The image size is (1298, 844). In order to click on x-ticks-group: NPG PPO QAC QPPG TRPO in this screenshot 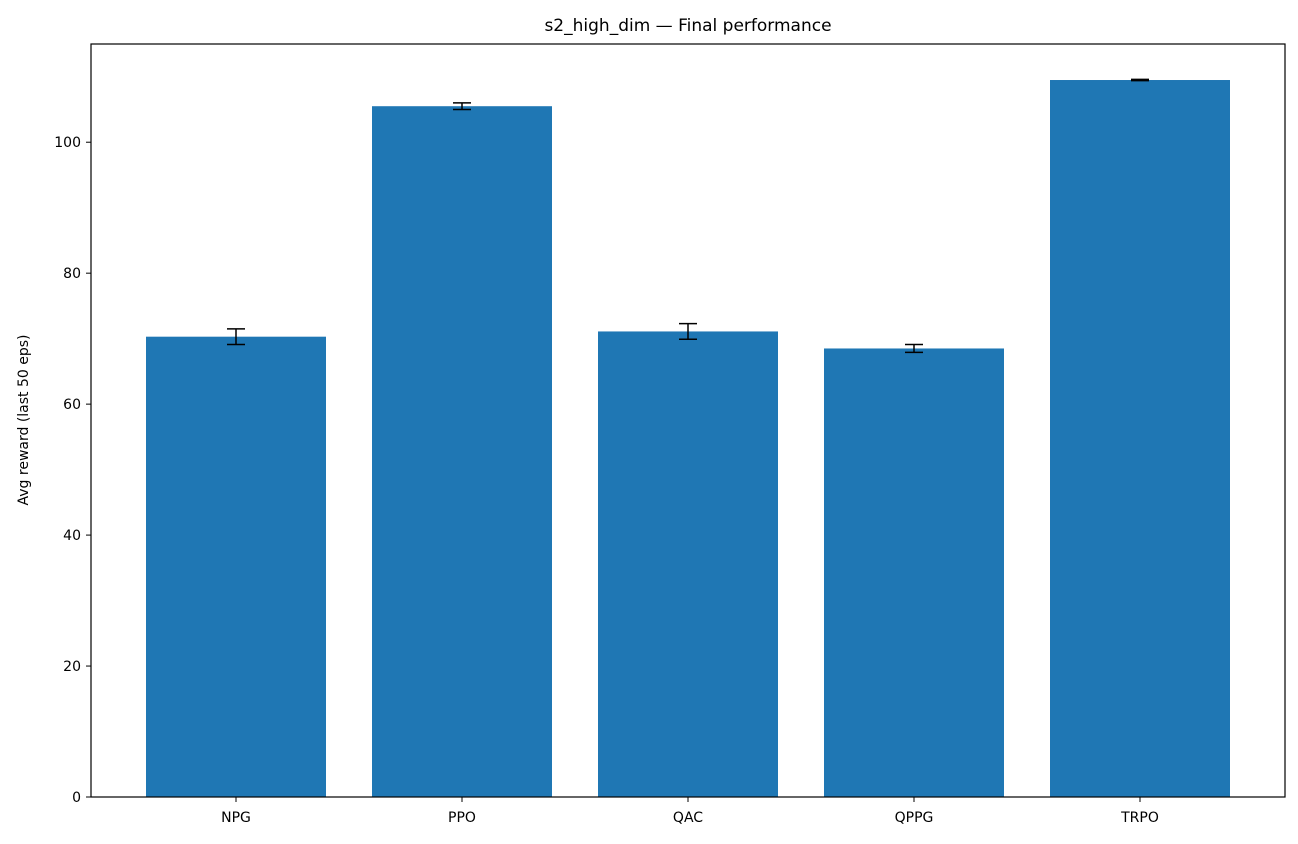, I will do `click(690, 811)`.